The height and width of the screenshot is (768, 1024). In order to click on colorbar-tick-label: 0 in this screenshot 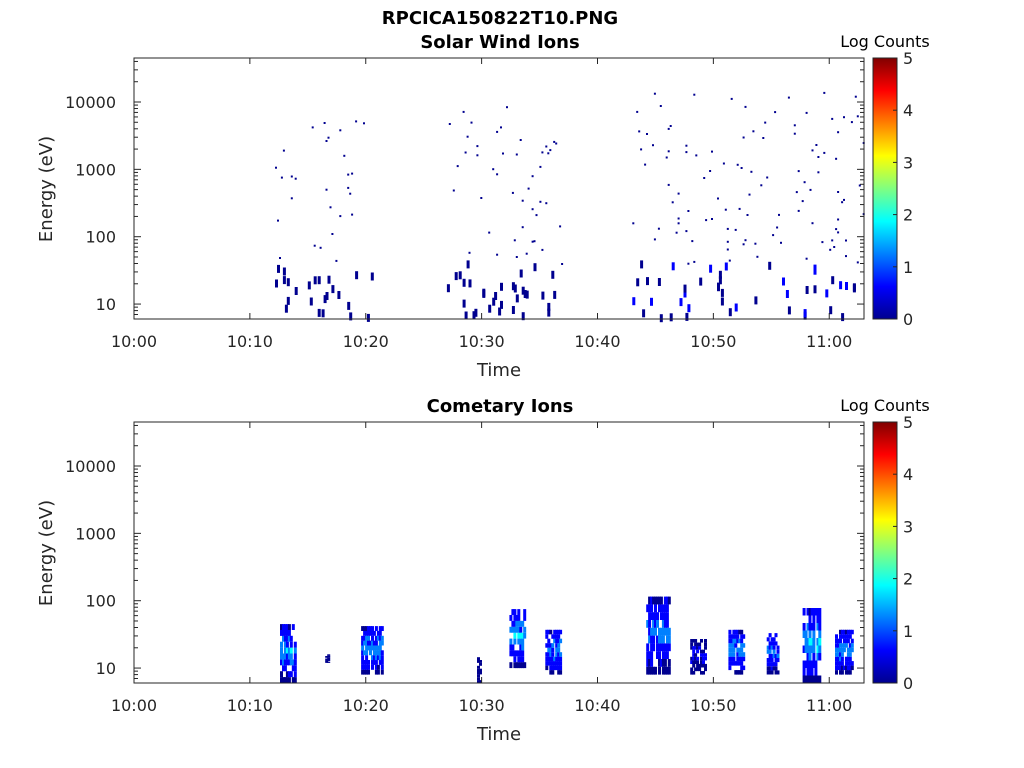, I will do `click(908, 319)`.